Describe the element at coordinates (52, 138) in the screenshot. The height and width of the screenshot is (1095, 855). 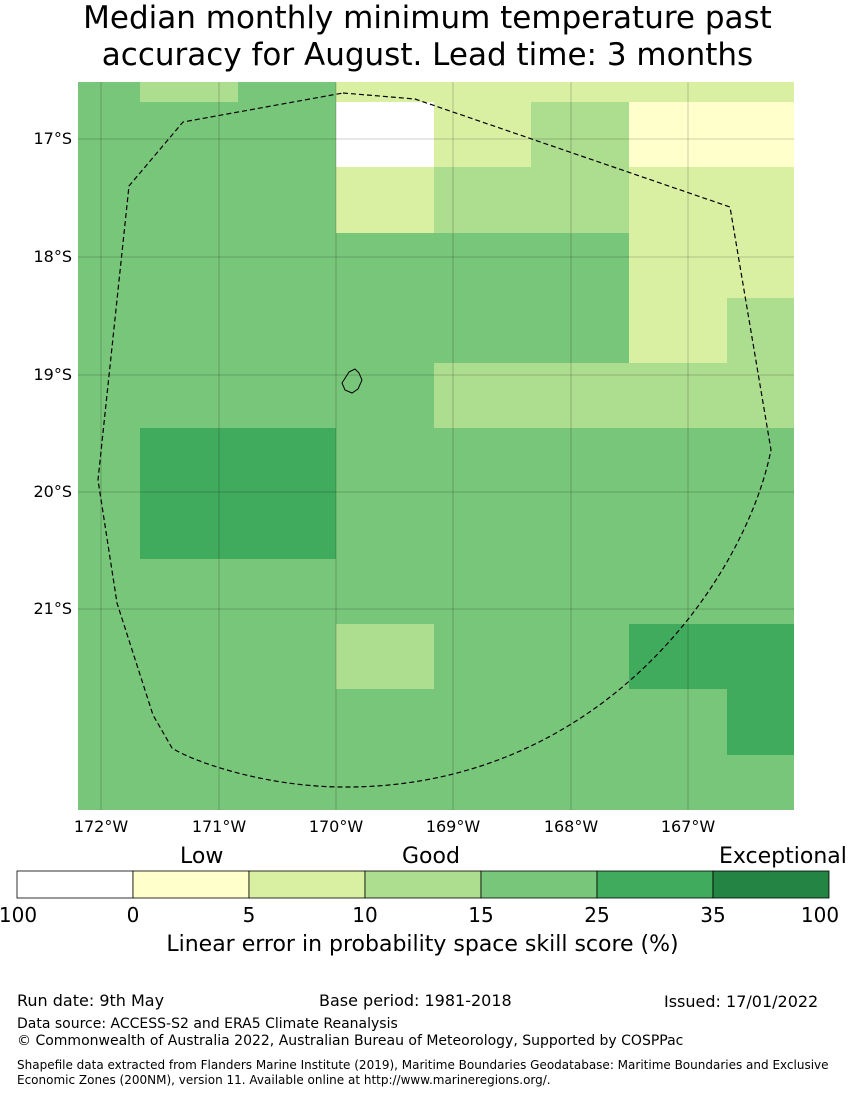
I see `lat-label-17s: 17°S` at that location.